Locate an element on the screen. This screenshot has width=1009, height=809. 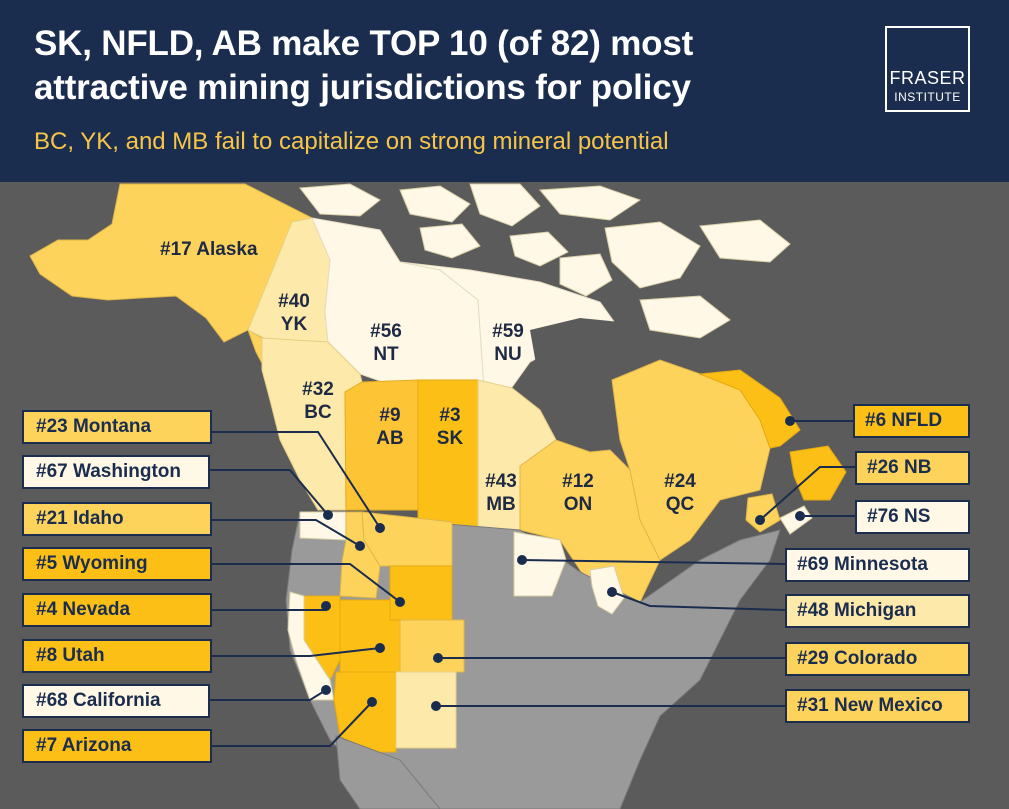
label-bc: #32 BC is located at coordinates (318, 401).